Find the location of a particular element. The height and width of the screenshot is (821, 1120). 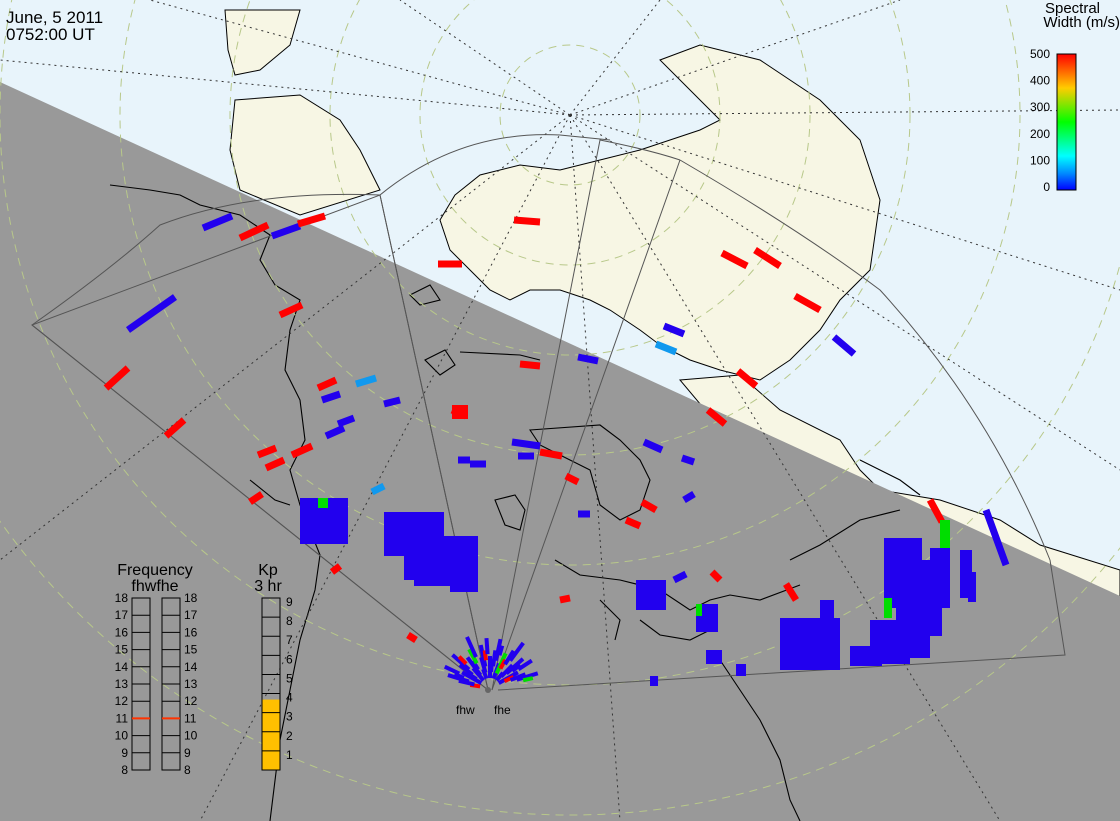

kp-tick-label: 5 is located at coordinates (289, 678).